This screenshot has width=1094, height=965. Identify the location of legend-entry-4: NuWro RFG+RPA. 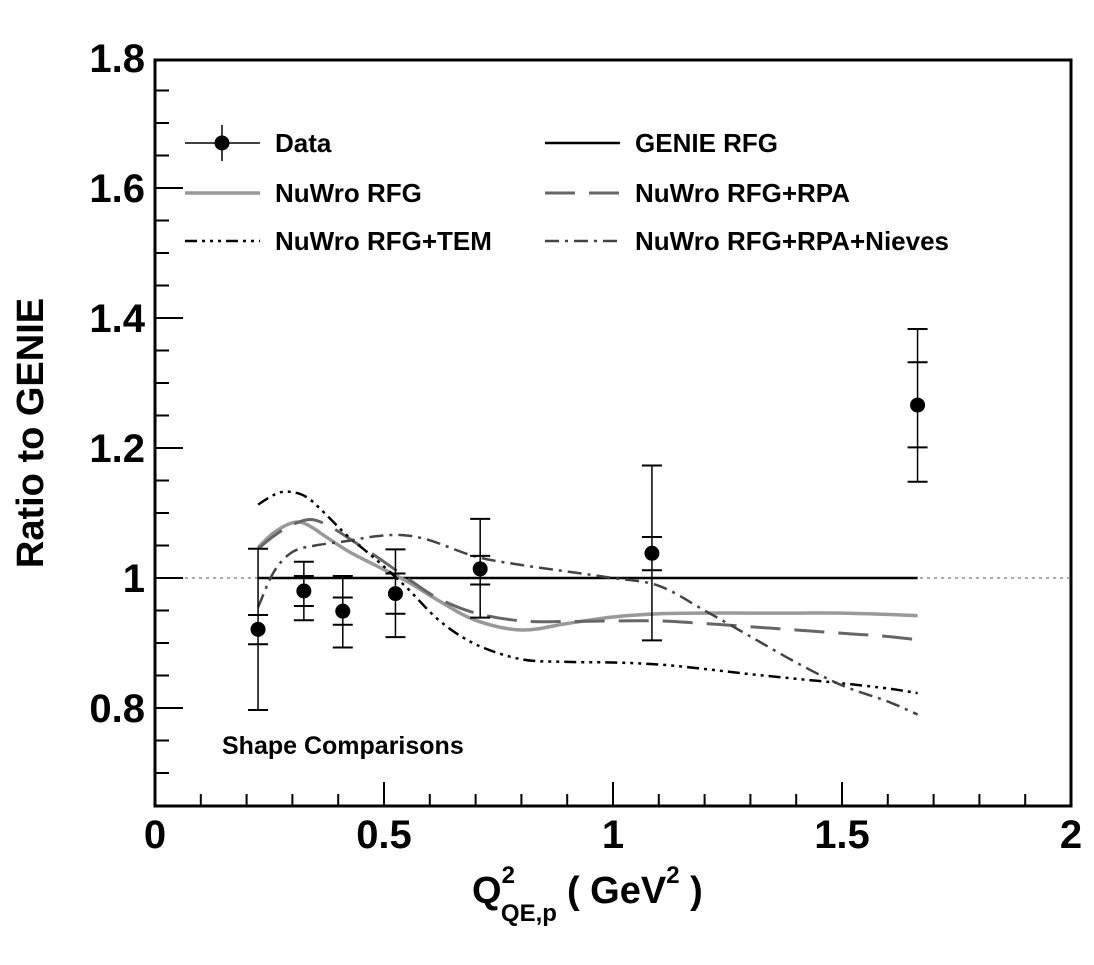
(697, 193).